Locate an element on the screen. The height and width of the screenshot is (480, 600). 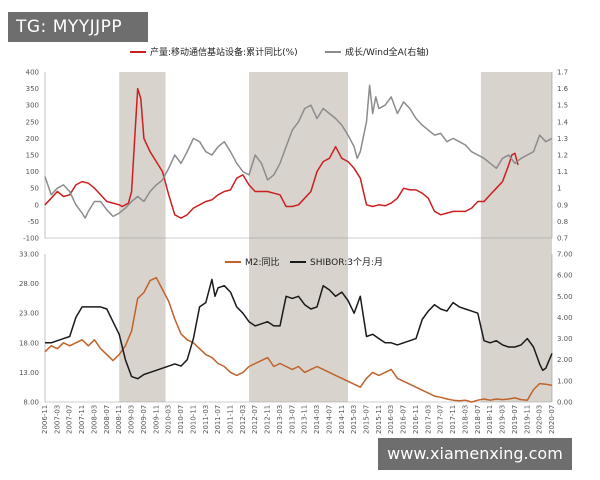
right-tick-label: 6.00 is located at coordinates (565, 276).